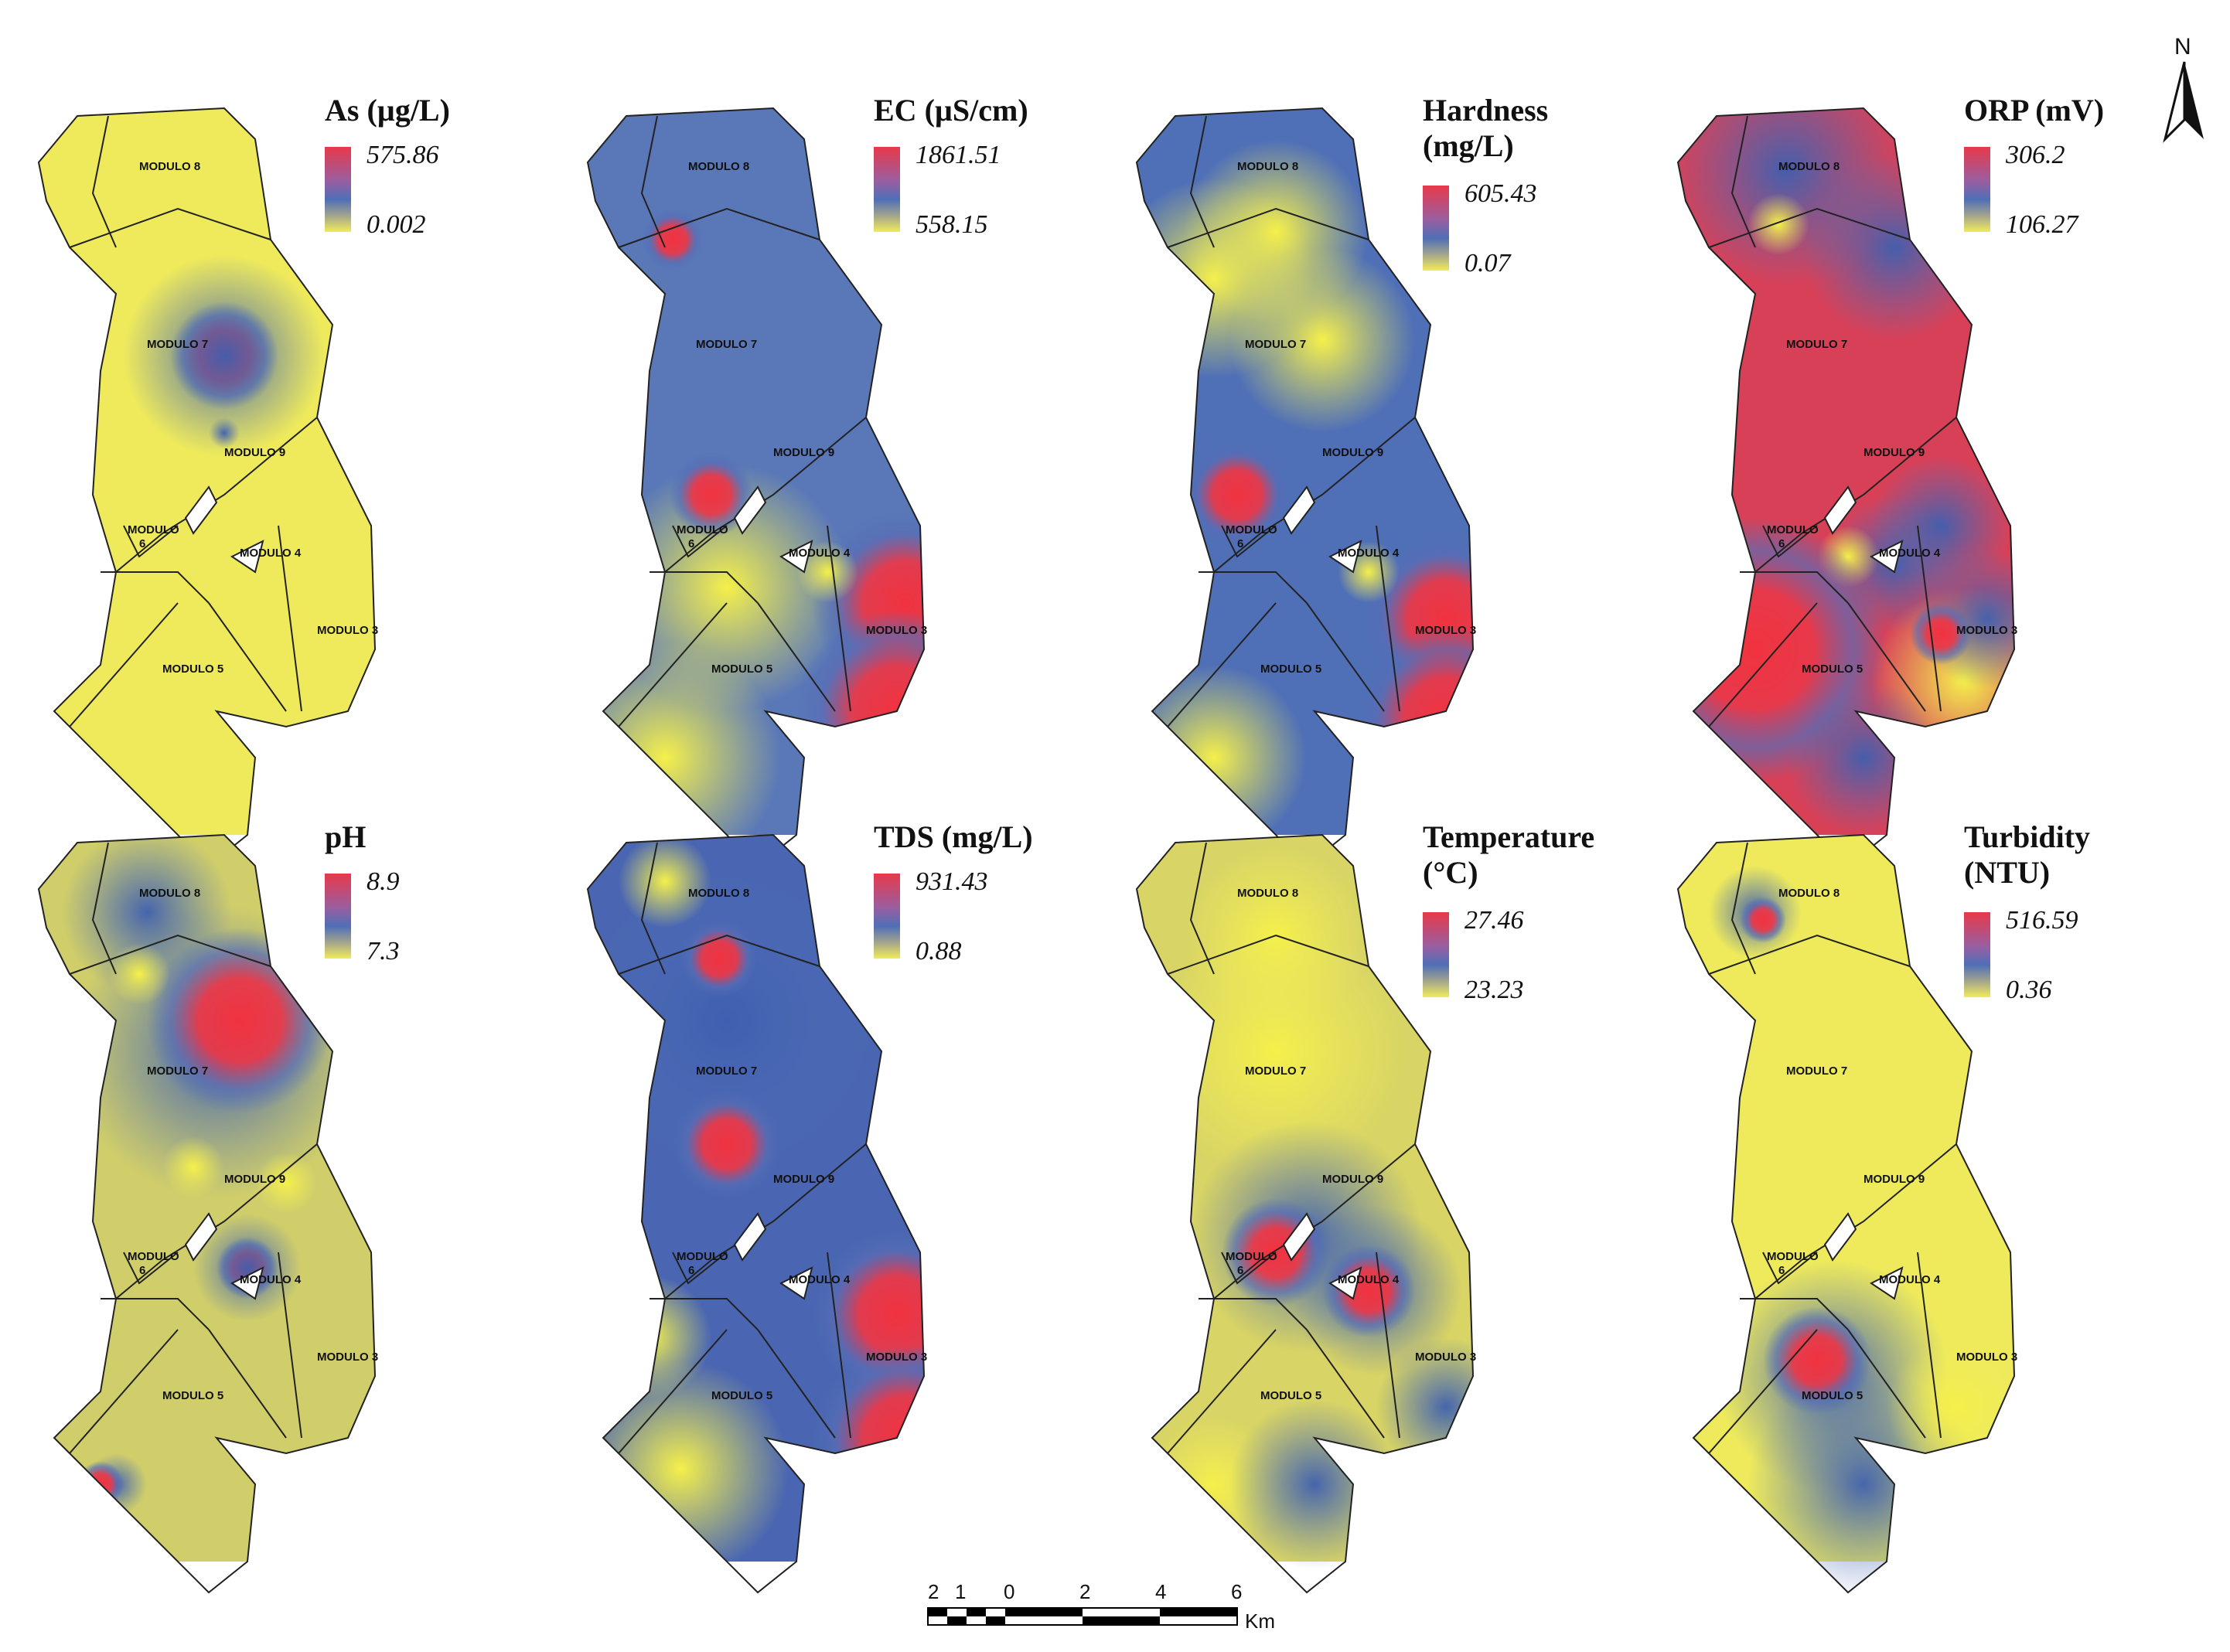 The image size is (2230, 1652). I want to click on scale-bar: 2 1 0 2 4 6 Km, so click(1121, 1608).